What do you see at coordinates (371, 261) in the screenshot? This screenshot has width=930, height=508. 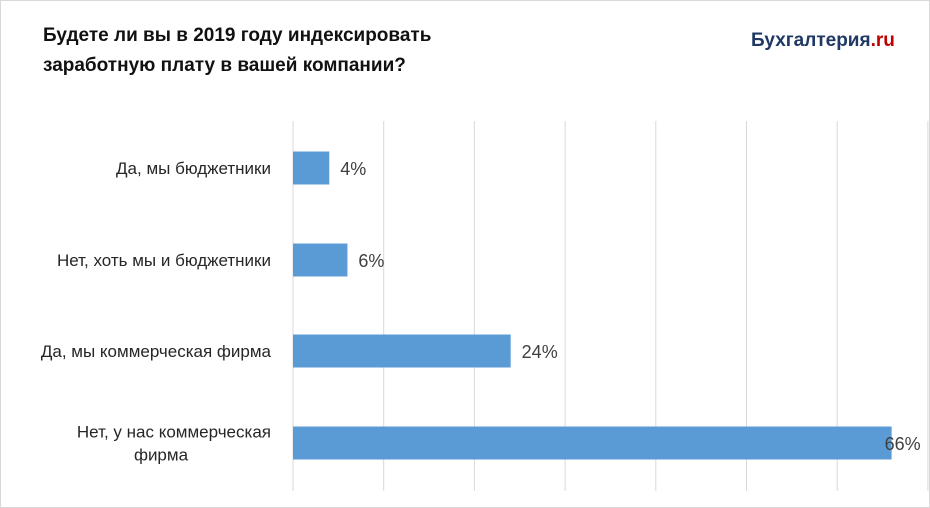 I see `data-label-2: 6%` at bounding box center [371, 261].